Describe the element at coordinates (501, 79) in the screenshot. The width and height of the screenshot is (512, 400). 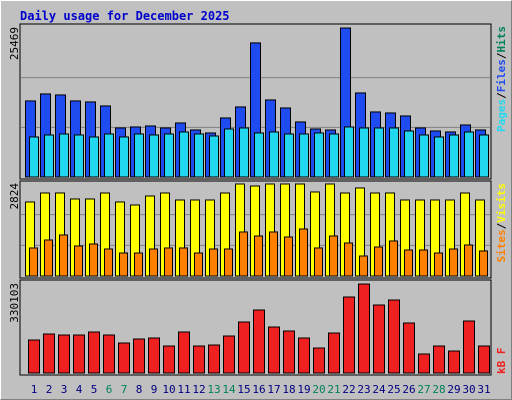
I see `legend: Pages/Files/Hits` at that location.